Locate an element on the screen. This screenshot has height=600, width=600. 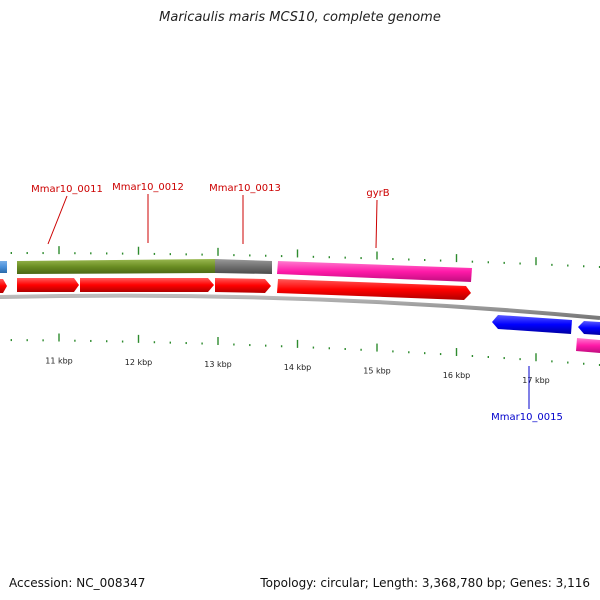
reverse-cds-track is located at coordinates (546, 325).